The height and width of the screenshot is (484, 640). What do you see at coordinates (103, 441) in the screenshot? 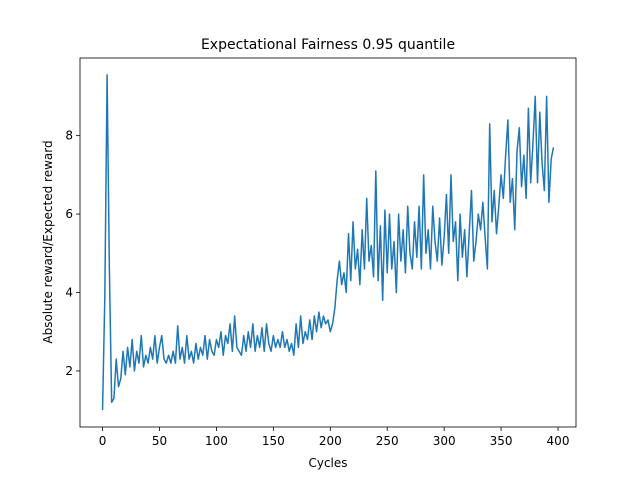
I see `x-tick-label: 0` at bounding box center [103, 441].